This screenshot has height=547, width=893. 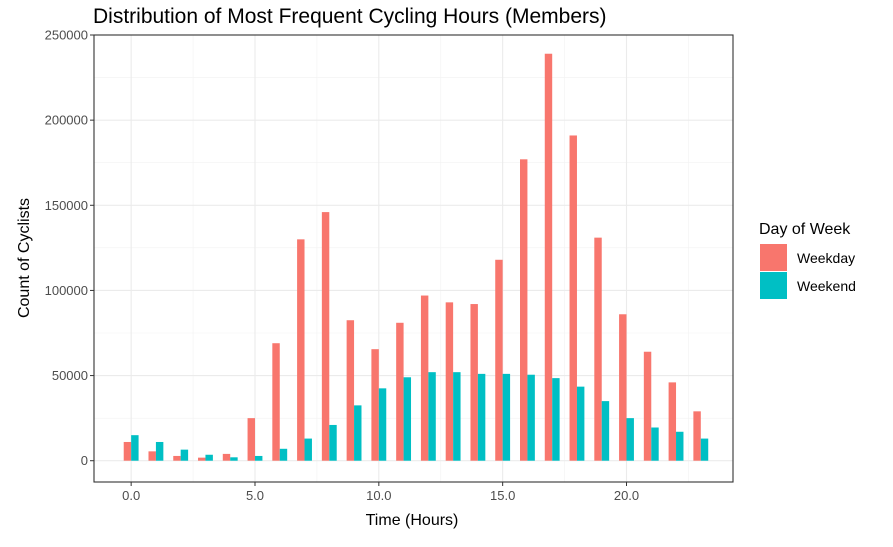 I want to click on legend-title: Day of Week, so click(x=805, y=229).